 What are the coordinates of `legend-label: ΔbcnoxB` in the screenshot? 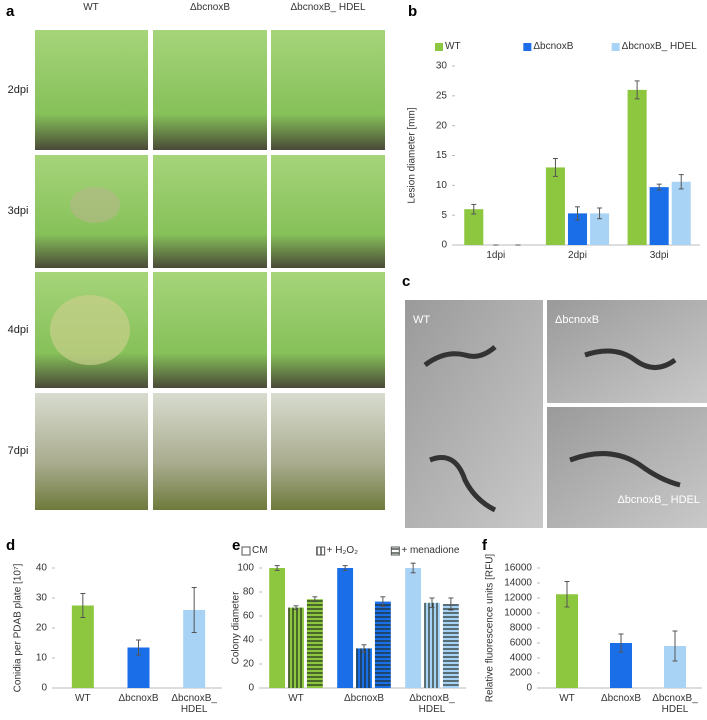 It's located at (553, 46).